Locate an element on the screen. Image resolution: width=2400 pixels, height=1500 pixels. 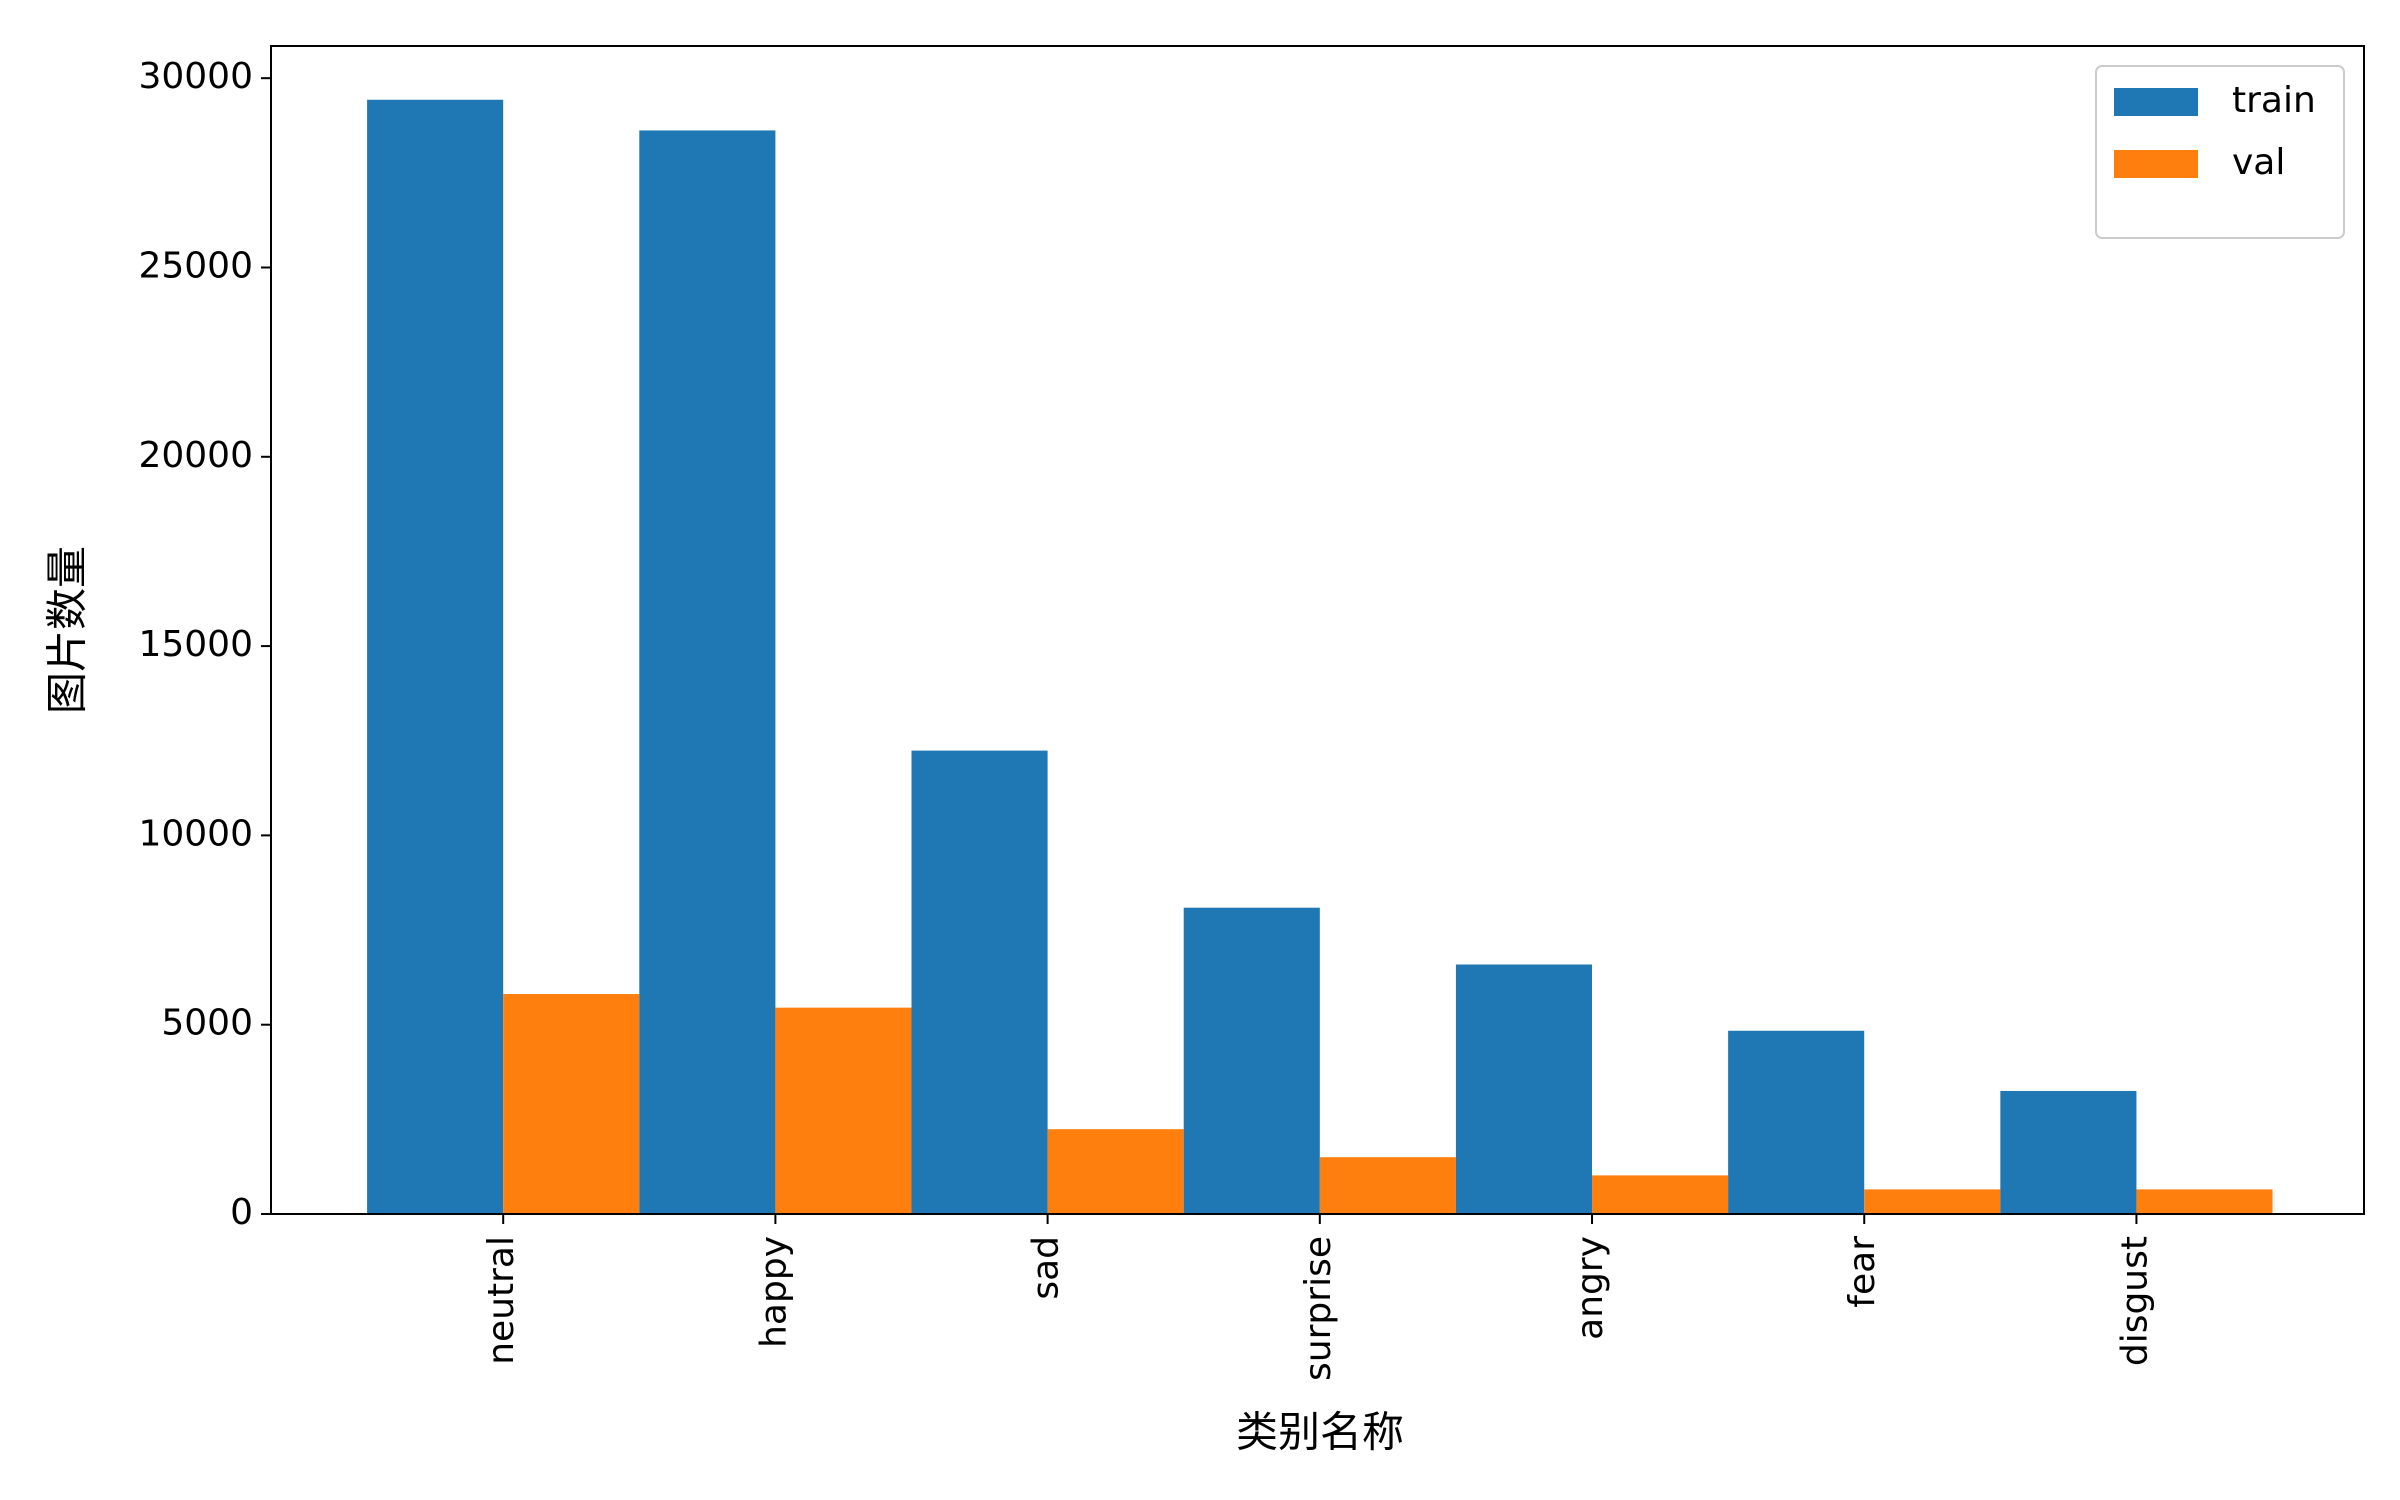
x-tick-label: fear is located at coordinates (1862, 1272).